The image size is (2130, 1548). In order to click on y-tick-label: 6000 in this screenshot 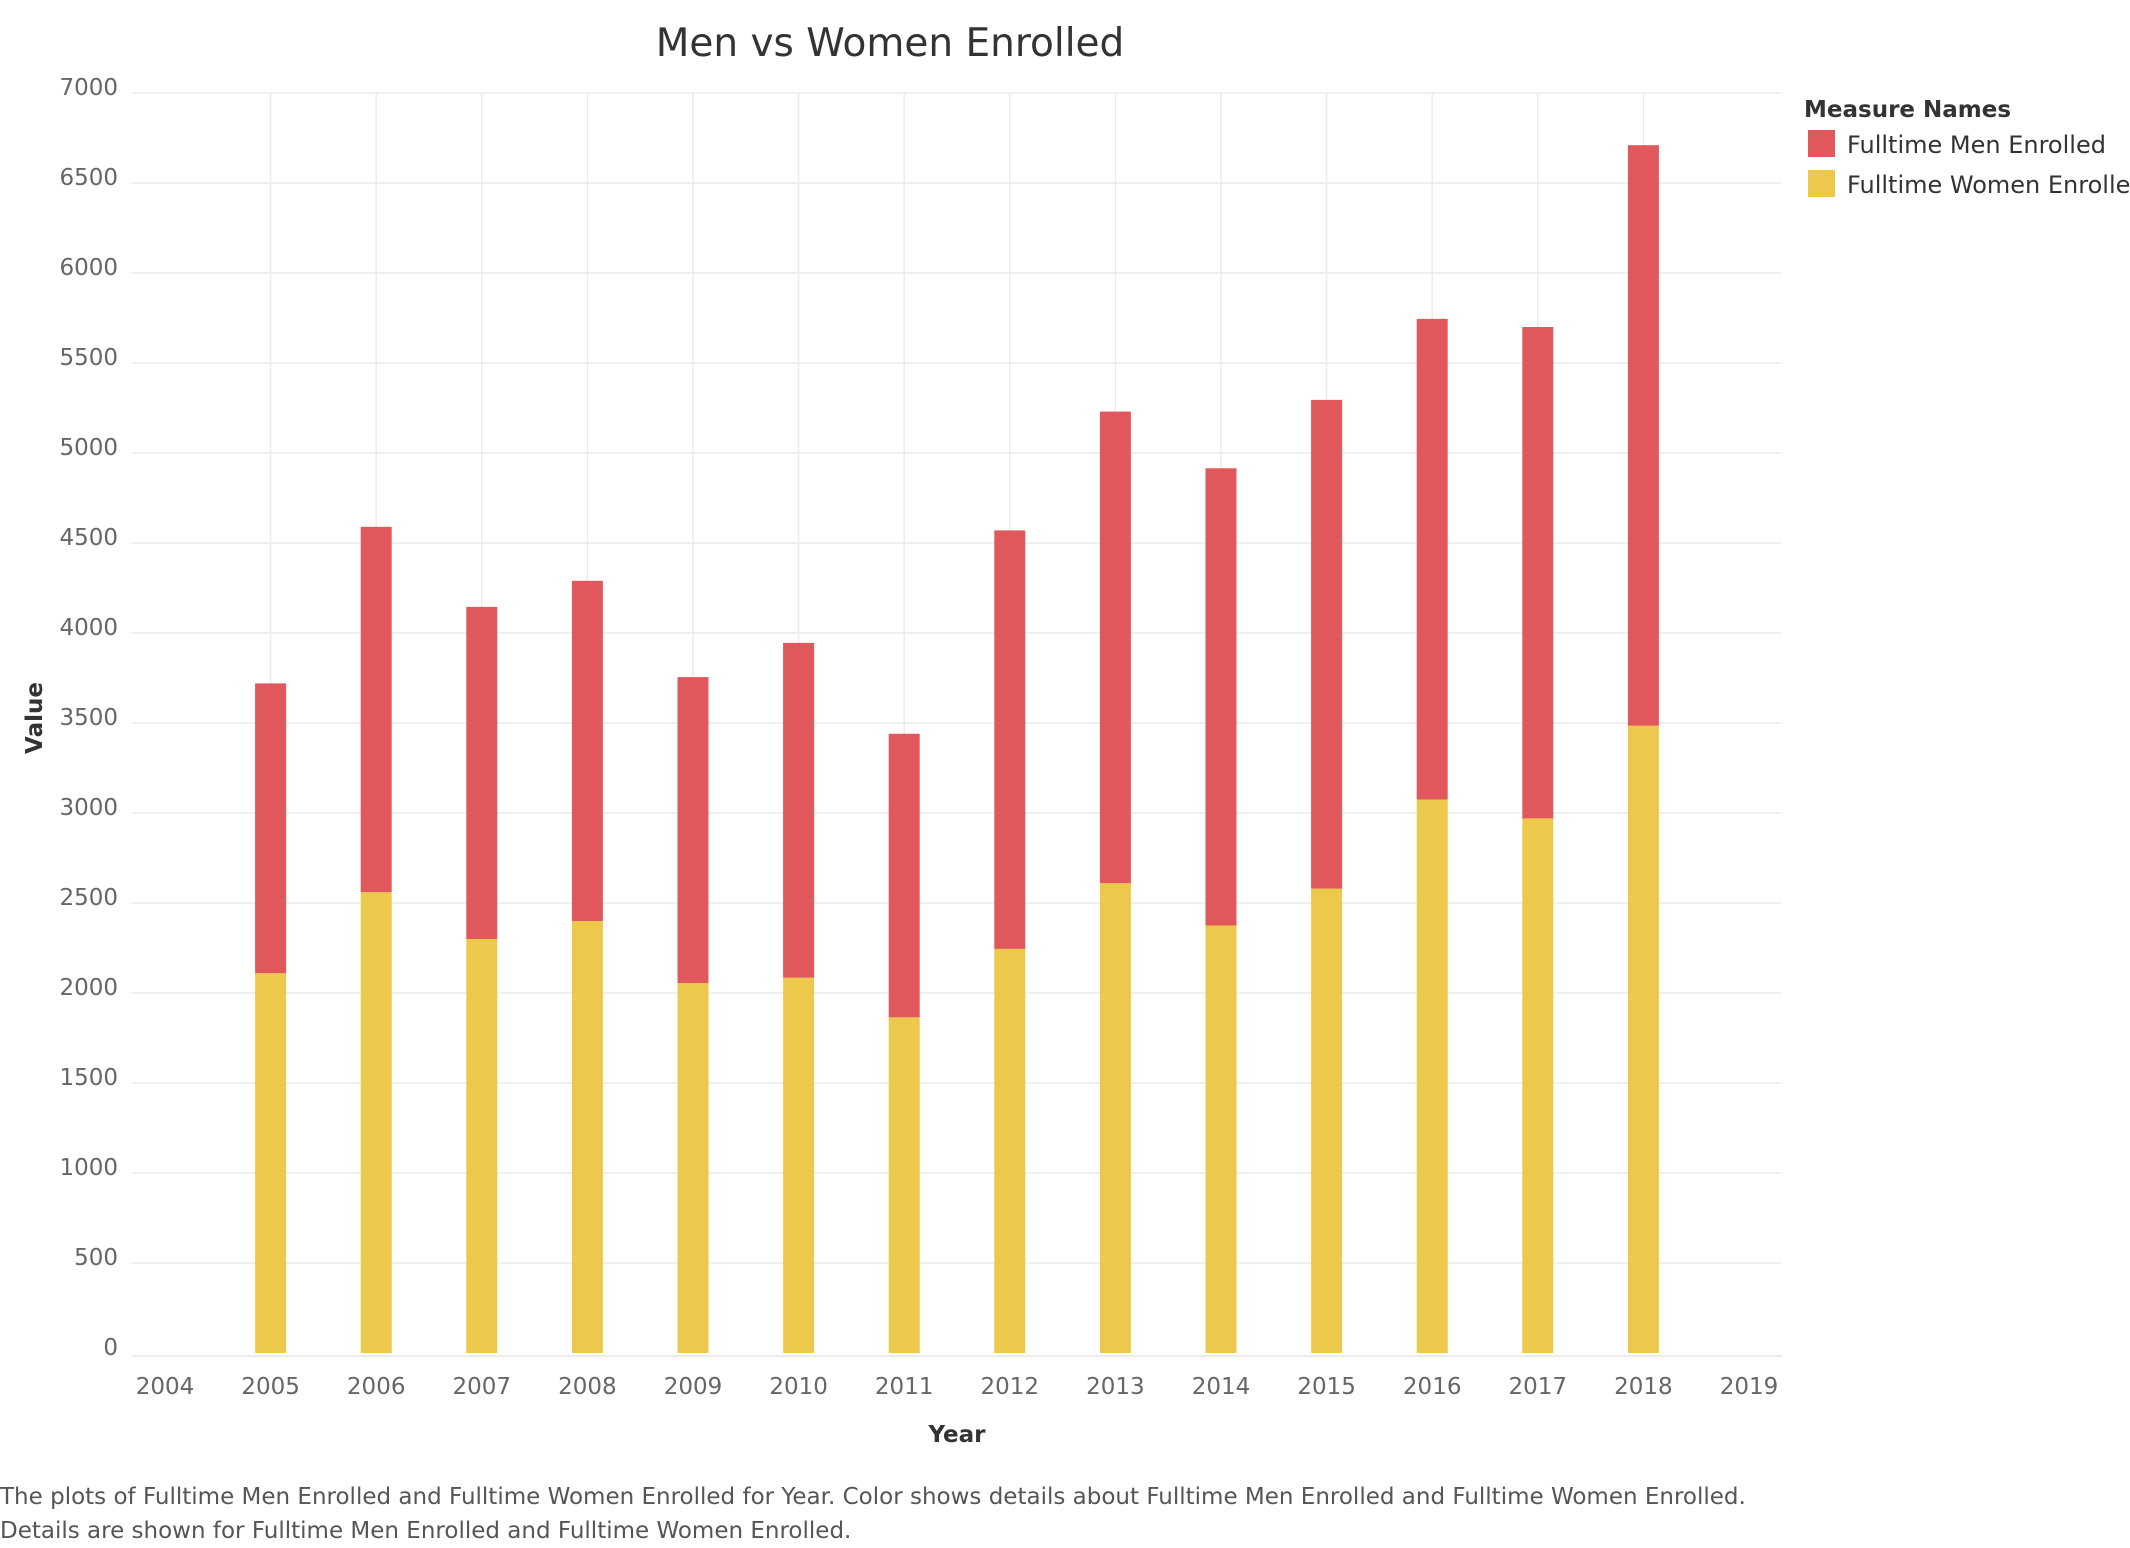, I will do `click(88, 268)`.